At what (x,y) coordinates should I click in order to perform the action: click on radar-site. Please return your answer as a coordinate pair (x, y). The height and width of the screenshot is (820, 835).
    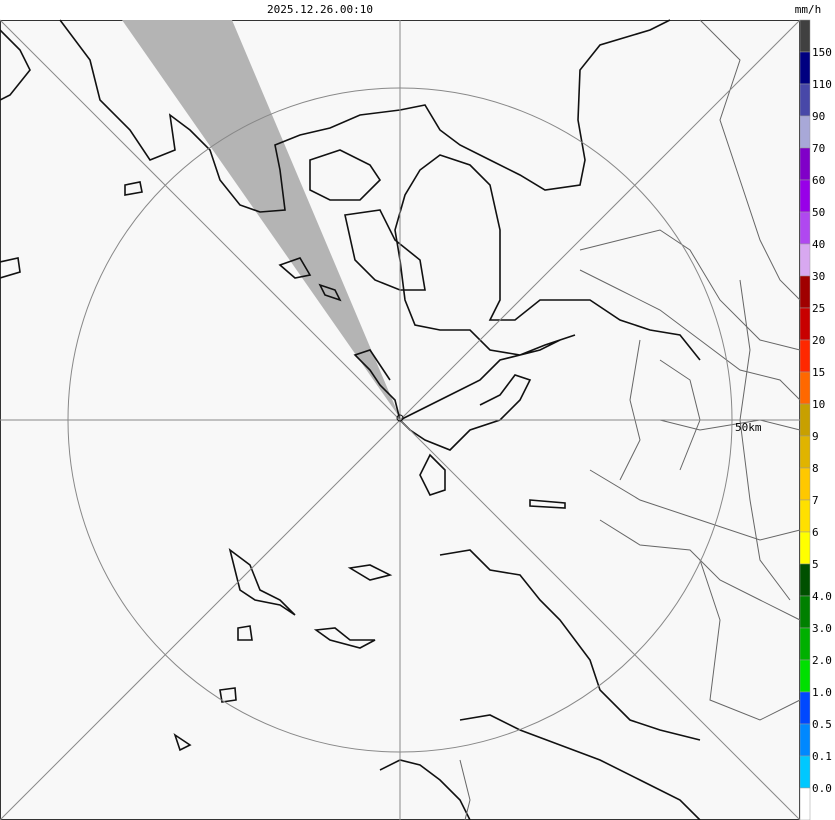
    Looking at the image, I should click on (400, 418).